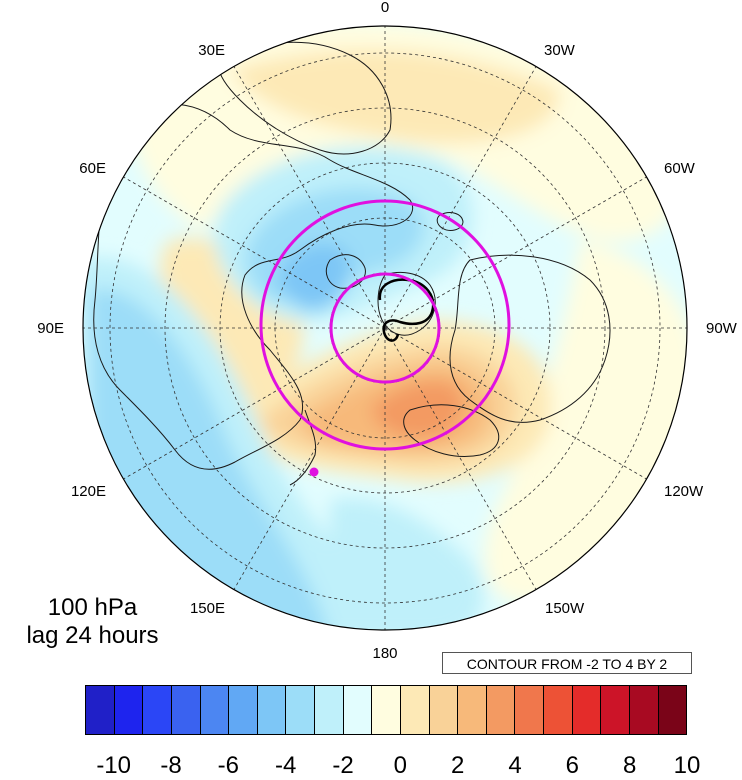  What do you see at coordinates (567, 663) in the screenshot?
I see `contour-info-box: CONTOUR FROM -2 TO 4 BY 2` at bounding box center [567, 663].